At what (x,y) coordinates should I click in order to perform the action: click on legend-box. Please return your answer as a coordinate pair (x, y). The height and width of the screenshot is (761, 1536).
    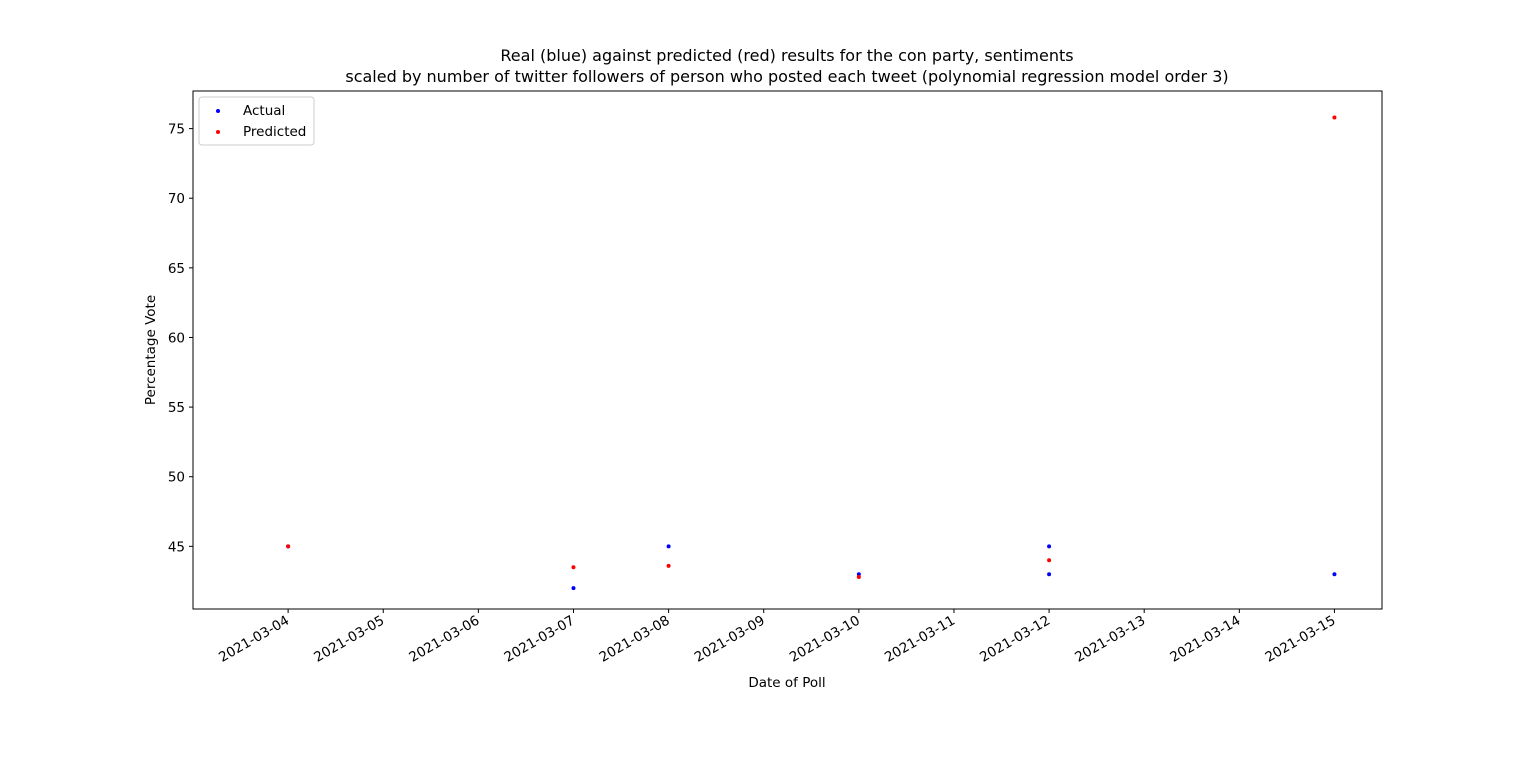
    Looking at the image, I should click on (256, 121).